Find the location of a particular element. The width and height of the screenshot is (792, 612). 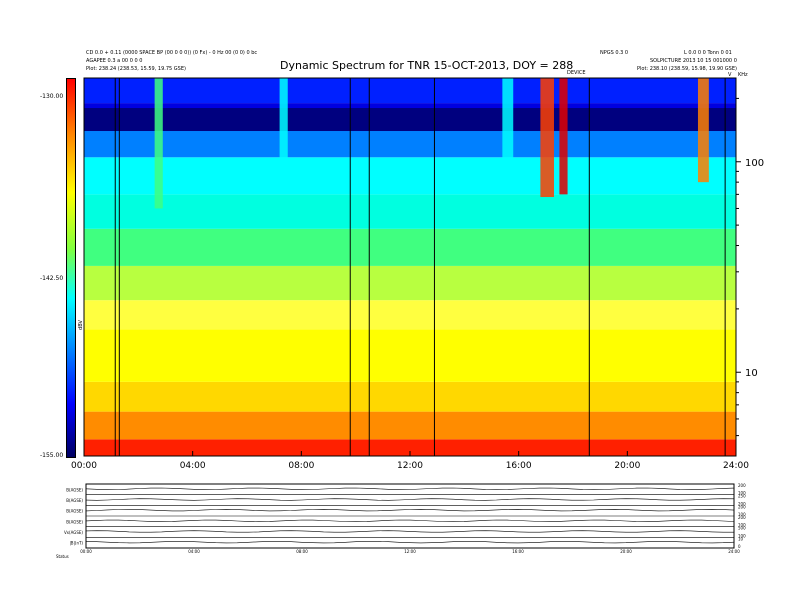

panel-label-5: |B|(nT) is located at coordinates (76, 543).